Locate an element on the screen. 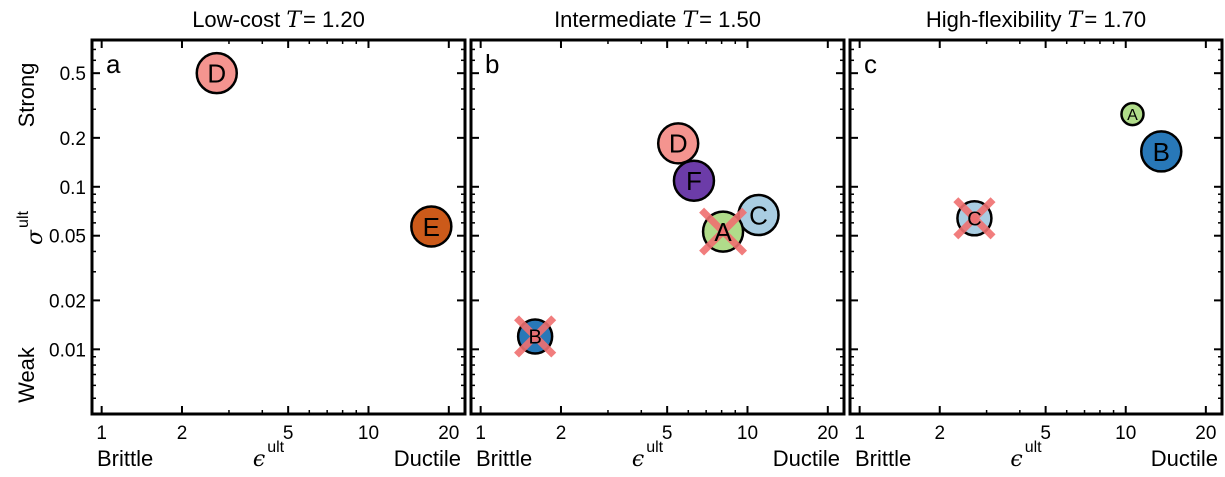  point-marker-F is located at coordinates (694, 180).